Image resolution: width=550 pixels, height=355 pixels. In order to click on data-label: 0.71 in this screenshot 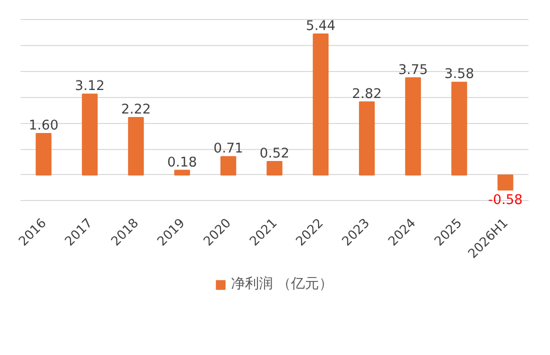, I will do `click(228, 149)`.